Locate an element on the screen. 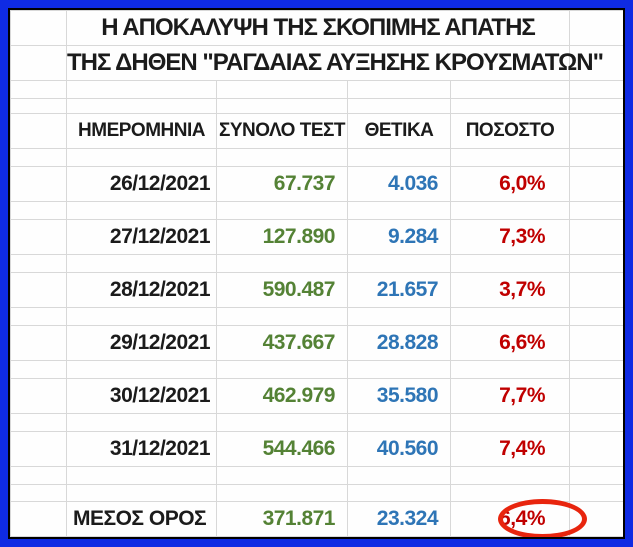 The height and width of the screenshot is (547, 633). summary-row: ΜΕΣΟΣ ΟΡΟΣ 371.871 23.324 6,4% is located at coordinates (316, 518).